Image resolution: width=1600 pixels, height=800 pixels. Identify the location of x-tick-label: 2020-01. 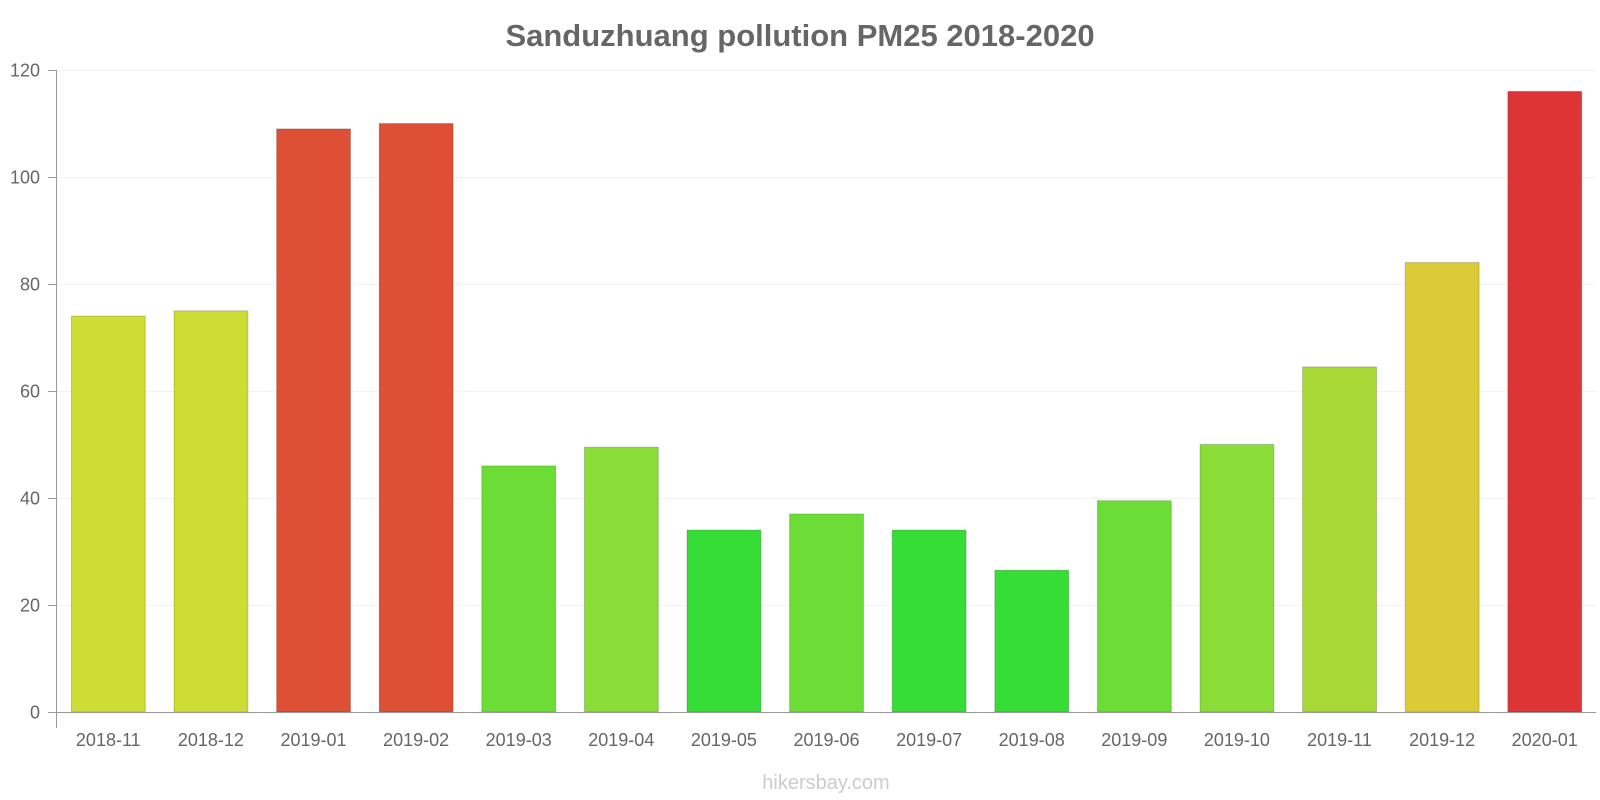
(1545, 740).